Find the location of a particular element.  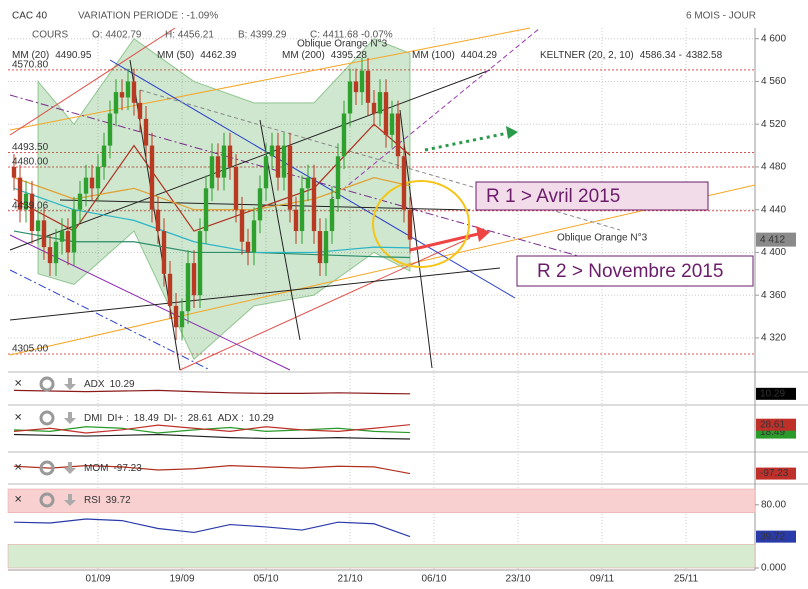

instrument: CAC 40 is located at coordinates (29, 16).